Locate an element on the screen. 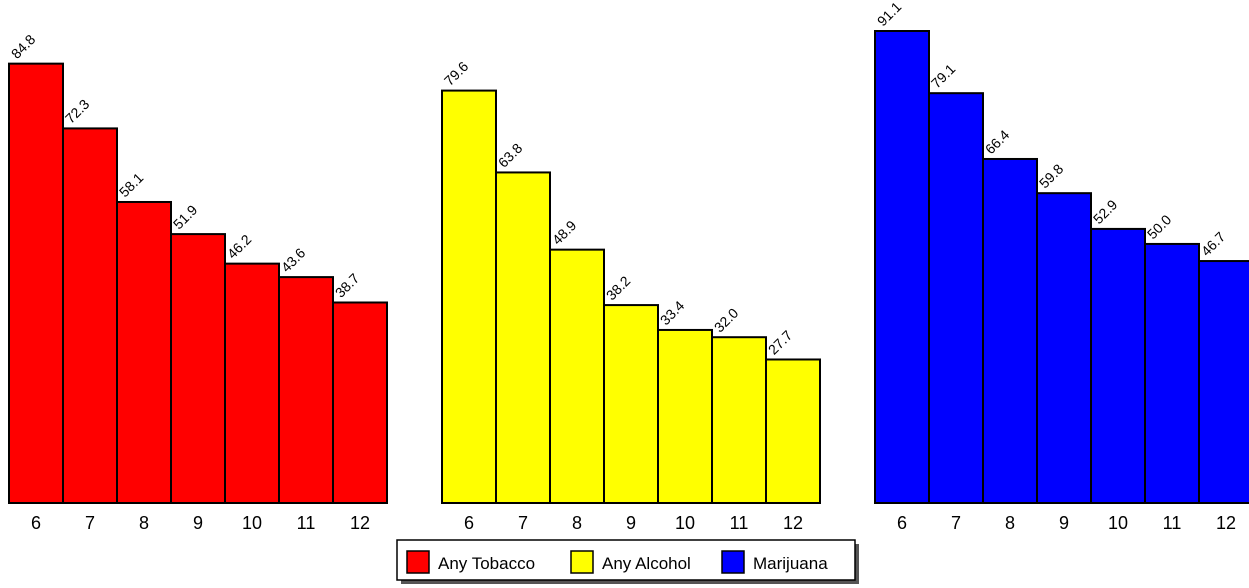 This screenshot has width=1249, height=588. legend-box is located at coordinates (626, 560).